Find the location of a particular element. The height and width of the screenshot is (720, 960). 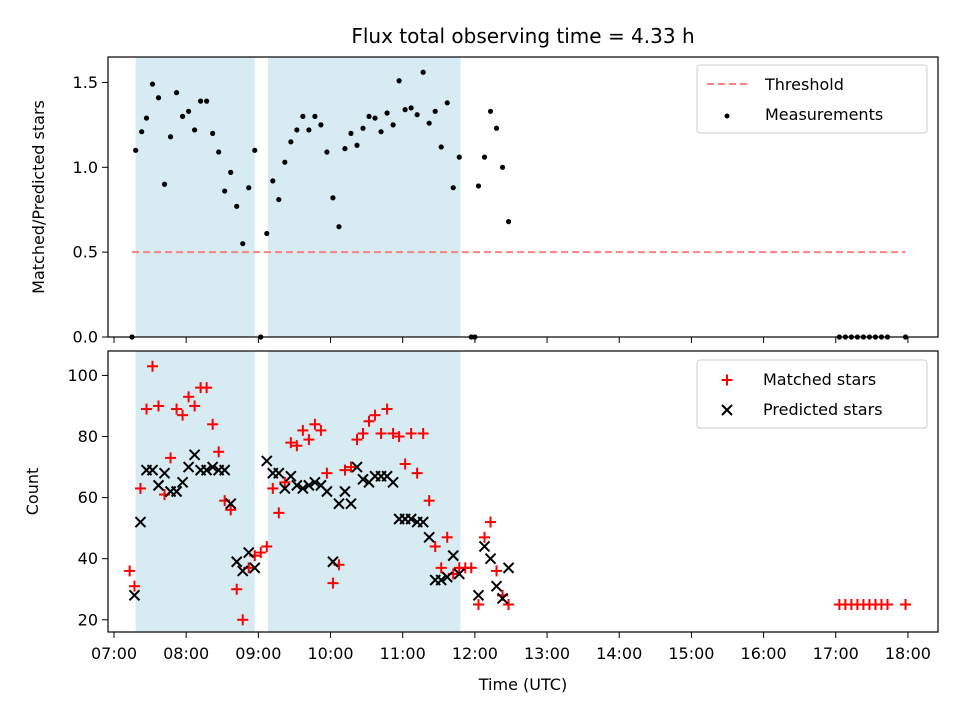

top-y-tick-label: 0.5 is located at coordinates (85, 252).